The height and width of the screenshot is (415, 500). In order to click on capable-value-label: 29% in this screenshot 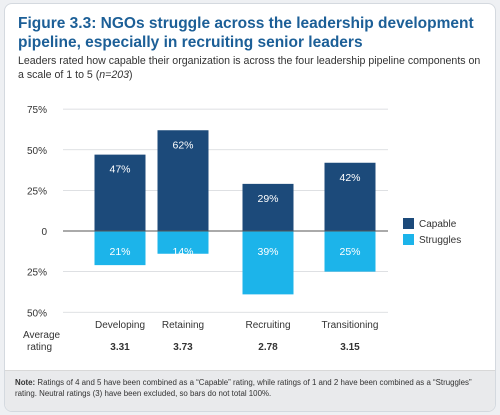, I will do `click(267, 199)`.